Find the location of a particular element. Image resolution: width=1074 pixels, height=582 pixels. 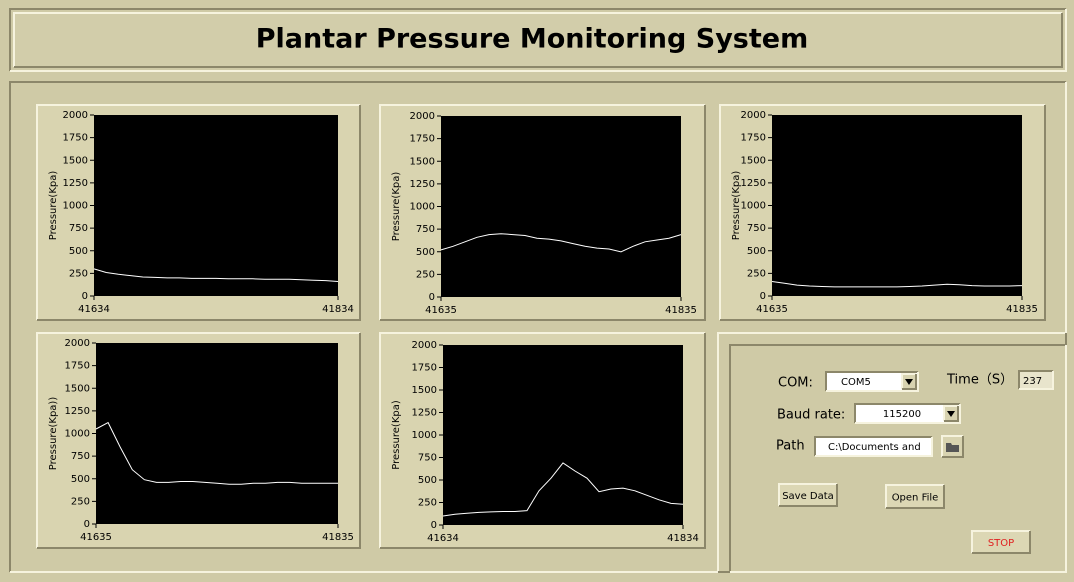

title-panel-inner-edge is located at coordinates (538, 40).